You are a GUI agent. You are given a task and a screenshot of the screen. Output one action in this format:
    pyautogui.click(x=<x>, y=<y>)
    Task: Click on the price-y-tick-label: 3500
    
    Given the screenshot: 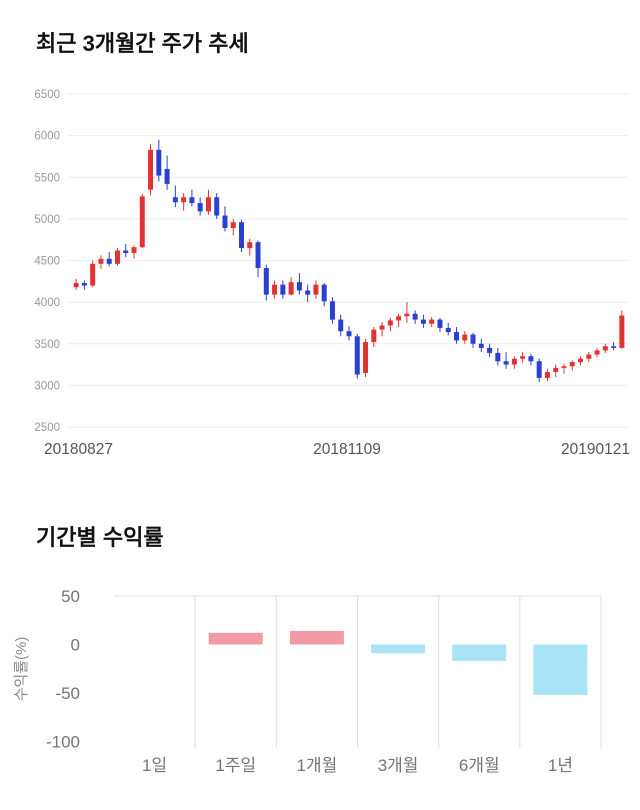 What is the action you would take?
    pyautogui.click(x=47, y=345)
    